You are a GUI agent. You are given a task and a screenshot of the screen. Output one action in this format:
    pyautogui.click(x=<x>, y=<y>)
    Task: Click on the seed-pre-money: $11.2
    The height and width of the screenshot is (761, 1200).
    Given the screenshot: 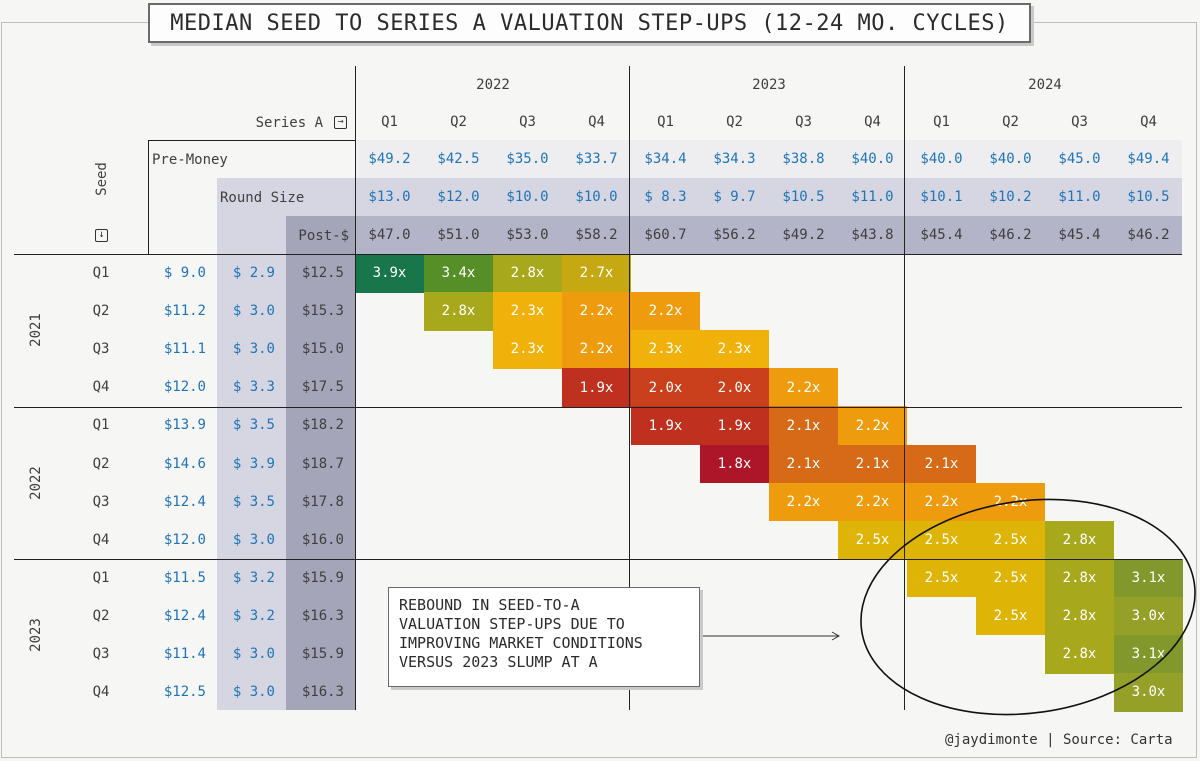 What is the action you would take?
    pyautogui.click(x=184, y=311)
    